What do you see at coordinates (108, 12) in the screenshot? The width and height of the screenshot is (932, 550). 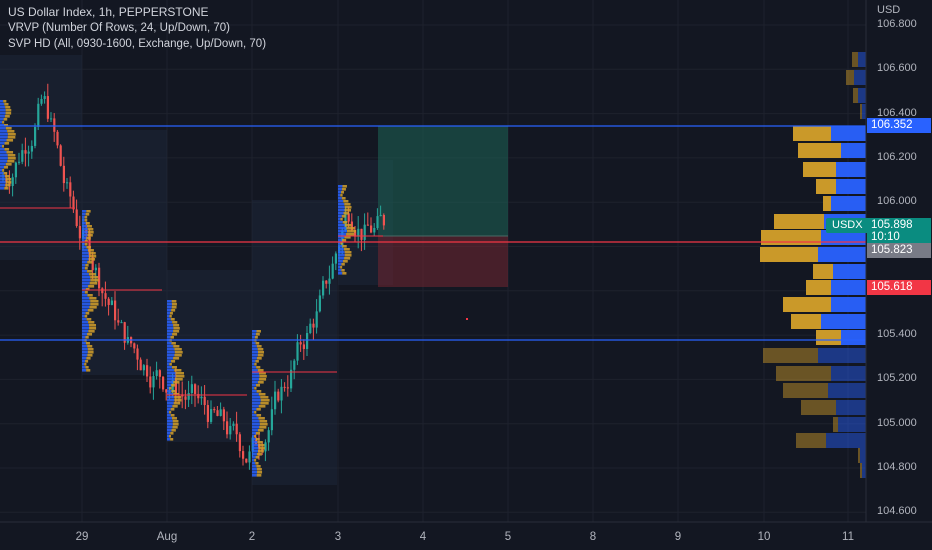 I see `symbol-title: US Dollar Index, 1h, PEPPERSTONE` at bounding box center [108, 12].